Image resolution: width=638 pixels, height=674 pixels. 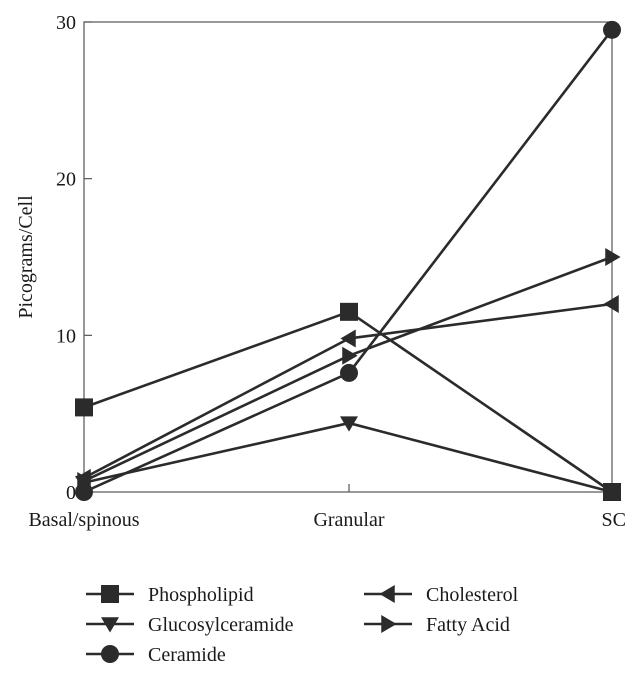 I want to click on legend-item-cholesterol: Cholesterol, so click(x=441, y=595).